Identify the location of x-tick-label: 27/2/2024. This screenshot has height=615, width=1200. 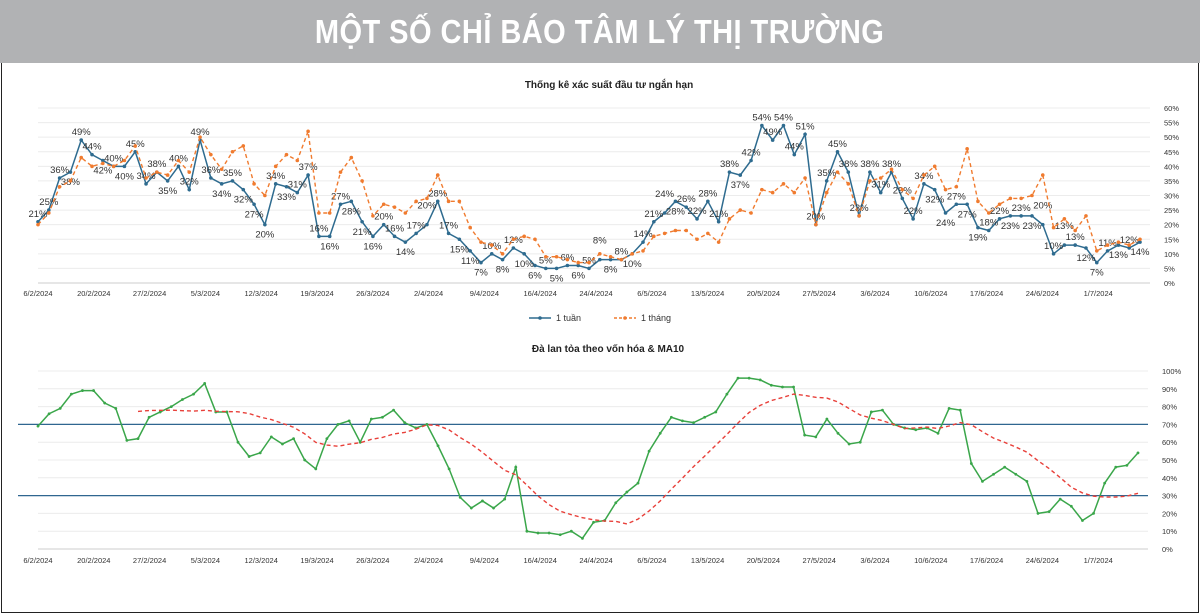
(149, 293).